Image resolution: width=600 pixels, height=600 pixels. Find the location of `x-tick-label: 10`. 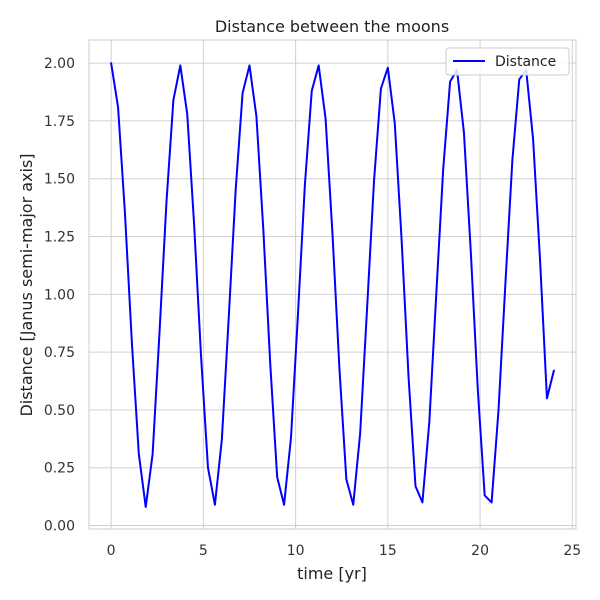

x-tick-label: 10 is located at coordinates (296, 551).